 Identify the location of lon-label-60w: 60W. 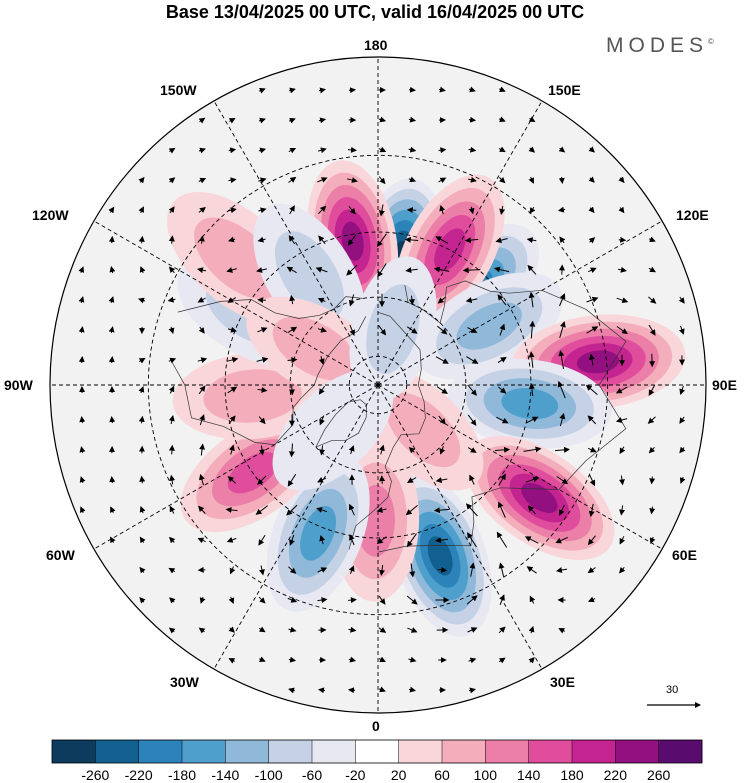
(60, 555).